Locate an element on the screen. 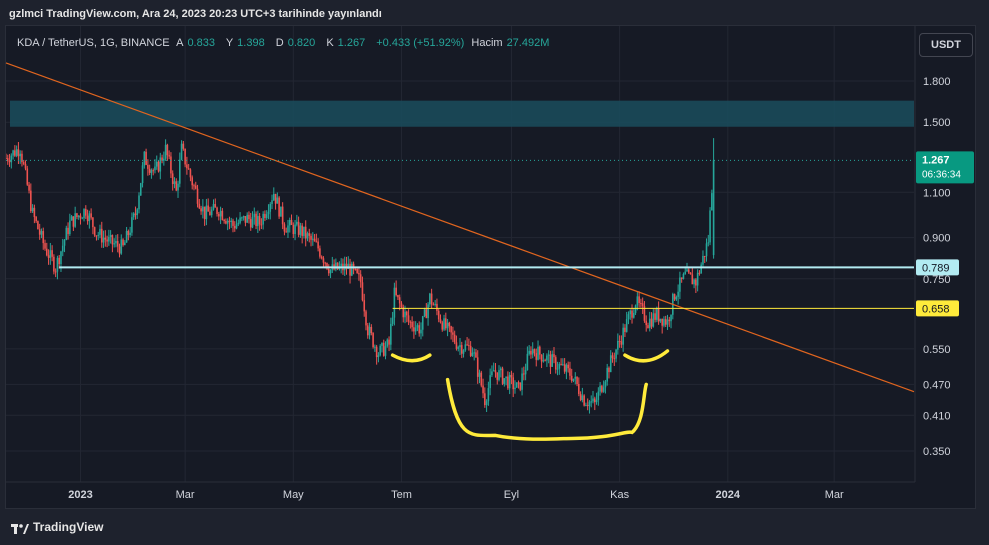 This screenshot has width=989, height=545. last-price-countdown: 06:36:34 is located at coordinates (941, 174).